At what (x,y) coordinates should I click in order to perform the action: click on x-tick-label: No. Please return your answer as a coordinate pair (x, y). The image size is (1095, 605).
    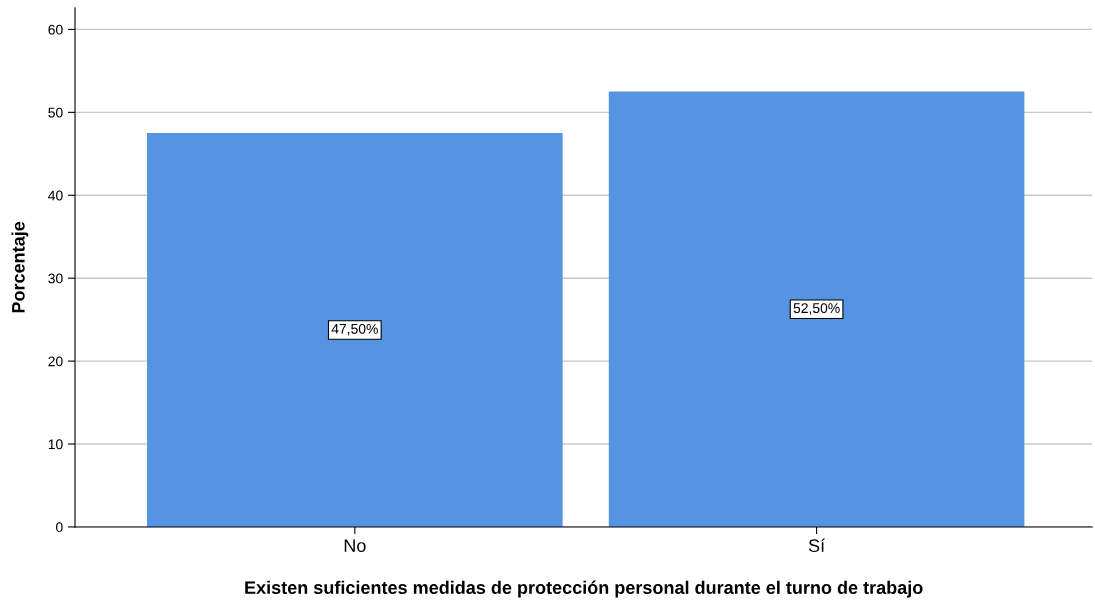
    Looking at the image, I should click on (355, 546).